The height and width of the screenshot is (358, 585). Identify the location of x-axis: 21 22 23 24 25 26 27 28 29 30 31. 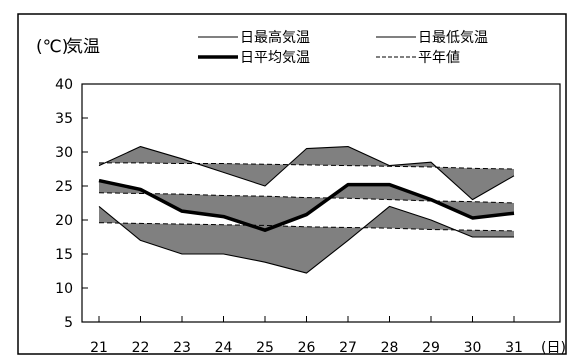
(306, 336).